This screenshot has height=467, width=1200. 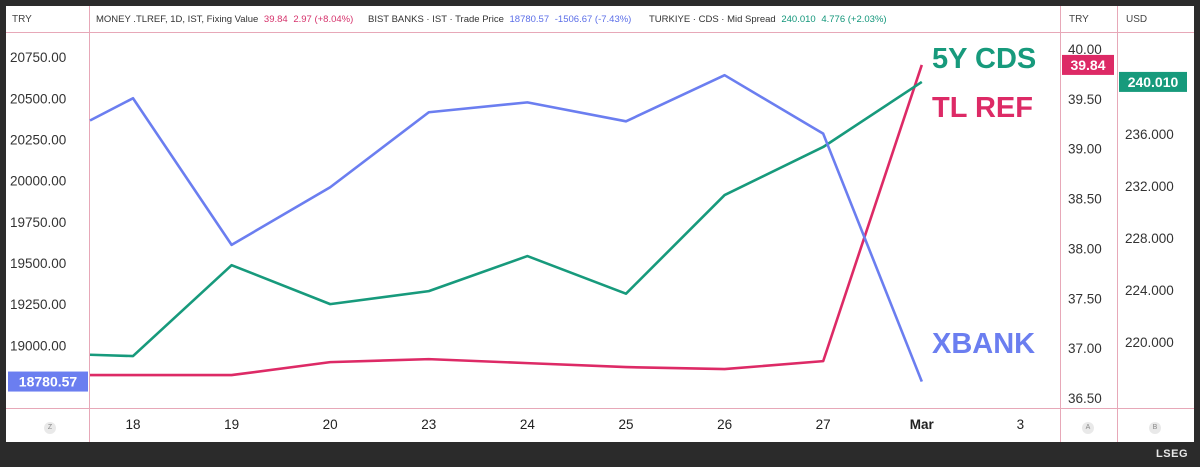 I want to click on annotation-tl-ref: TL REF, so click(x=982, y=108).